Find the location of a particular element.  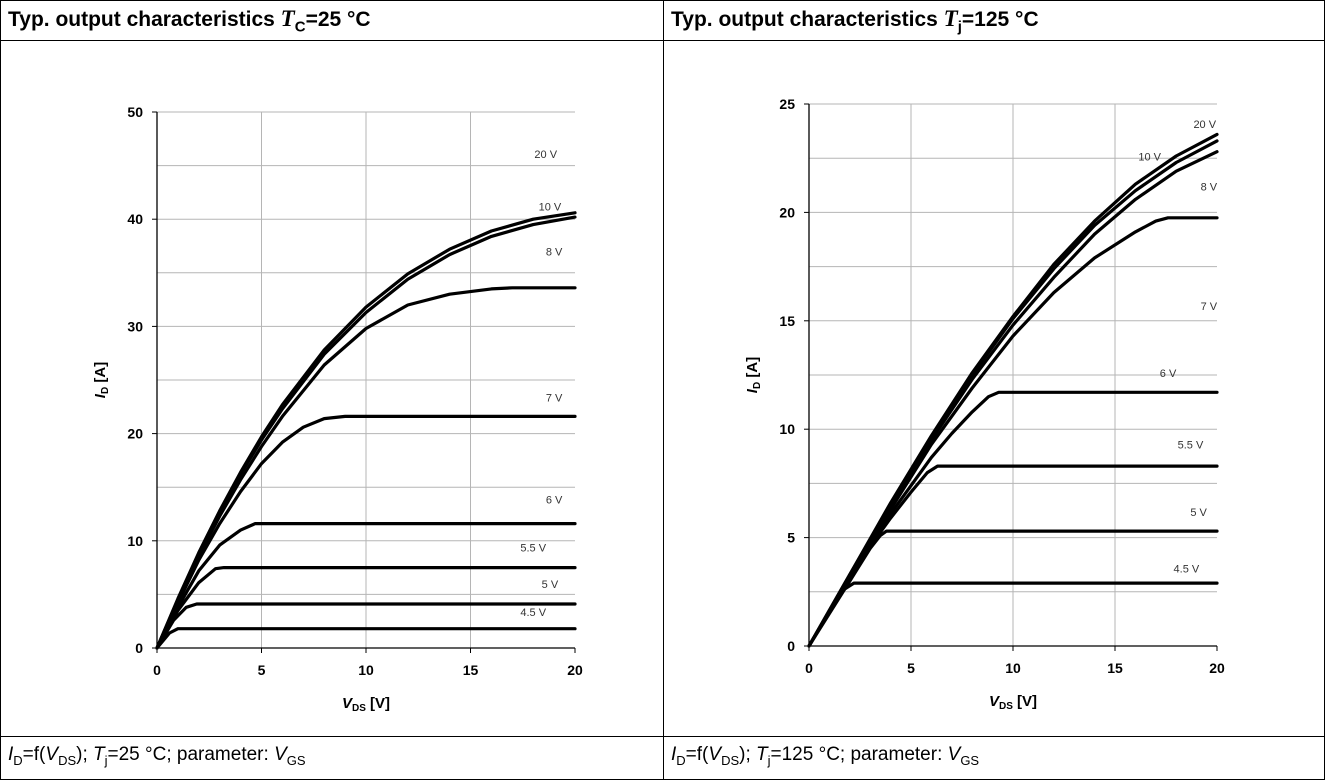

caption-sym: T is located at coordinates (99, 754).